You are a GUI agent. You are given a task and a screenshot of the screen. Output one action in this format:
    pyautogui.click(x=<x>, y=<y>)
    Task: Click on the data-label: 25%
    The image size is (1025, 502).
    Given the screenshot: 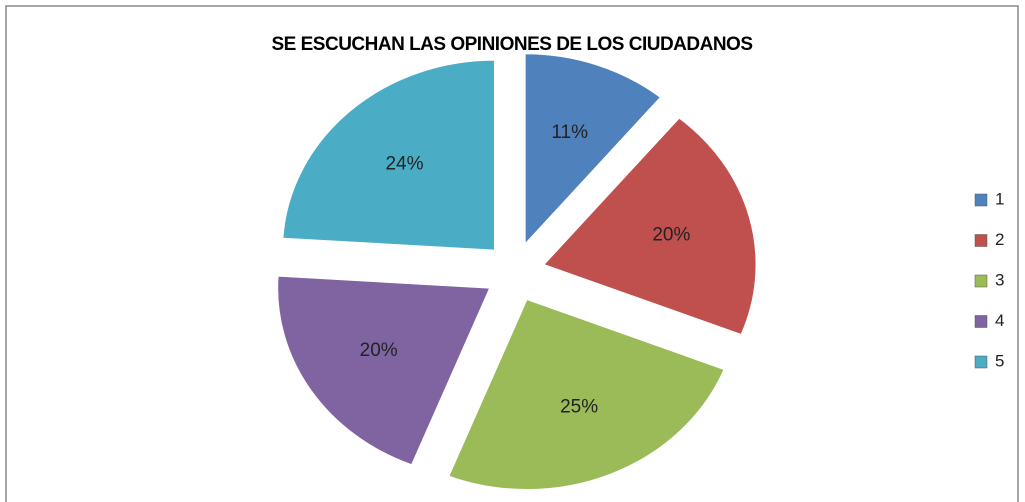 What is the action you would take?
    pyautogui.click(x=579, y=407)
    